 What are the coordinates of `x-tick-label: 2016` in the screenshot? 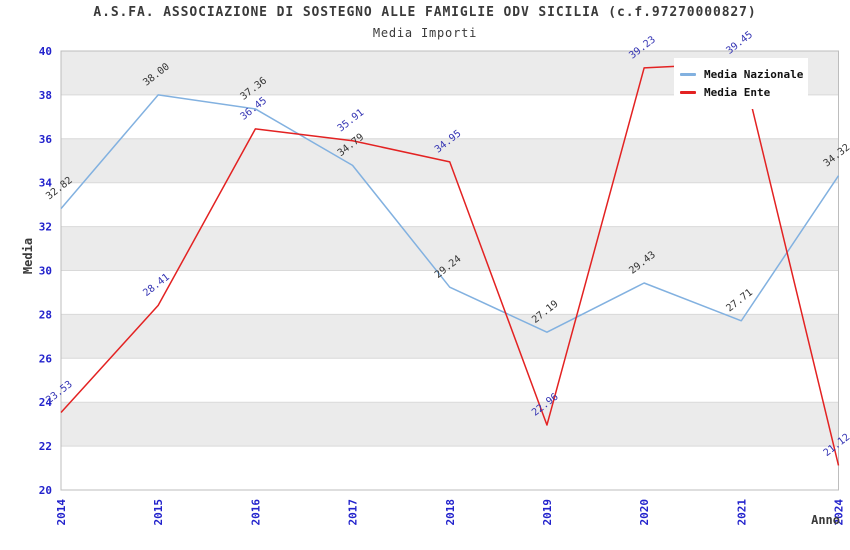 It's located at (255, 512).